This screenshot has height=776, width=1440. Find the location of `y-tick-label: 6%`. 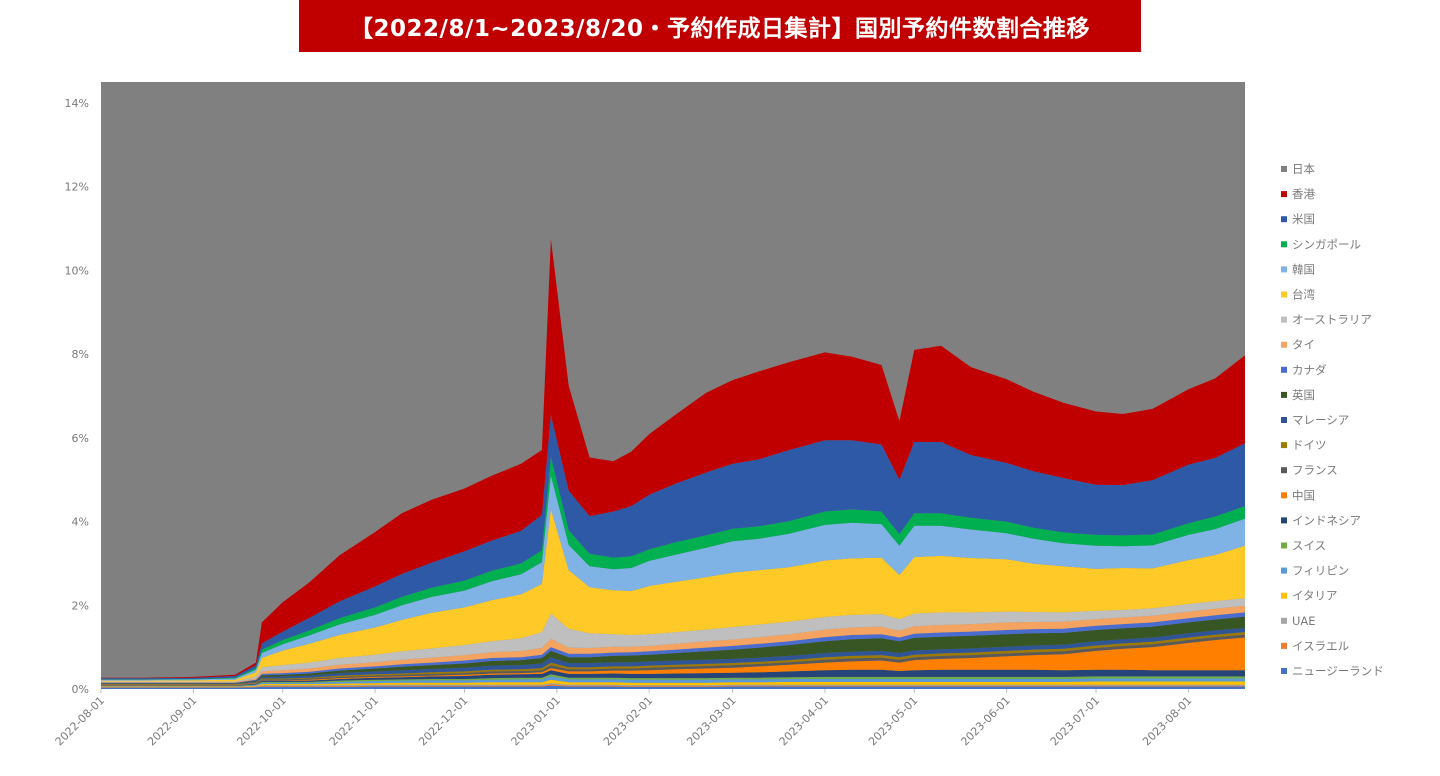

y-tick-label: 6% is located at coordinates (80, 438).